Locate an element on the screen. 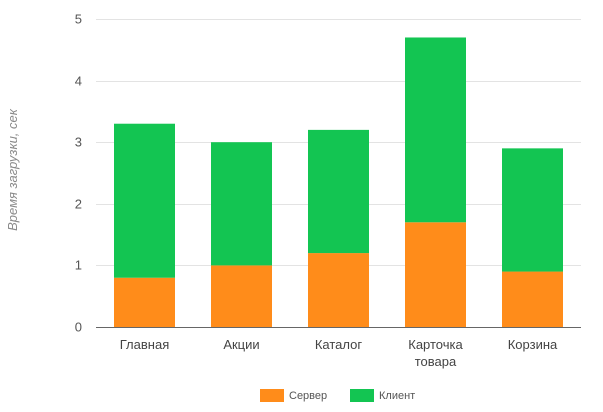 This screenshot has width=603, height=412. x-category-label: Акции is located at coordinates (241, 344).